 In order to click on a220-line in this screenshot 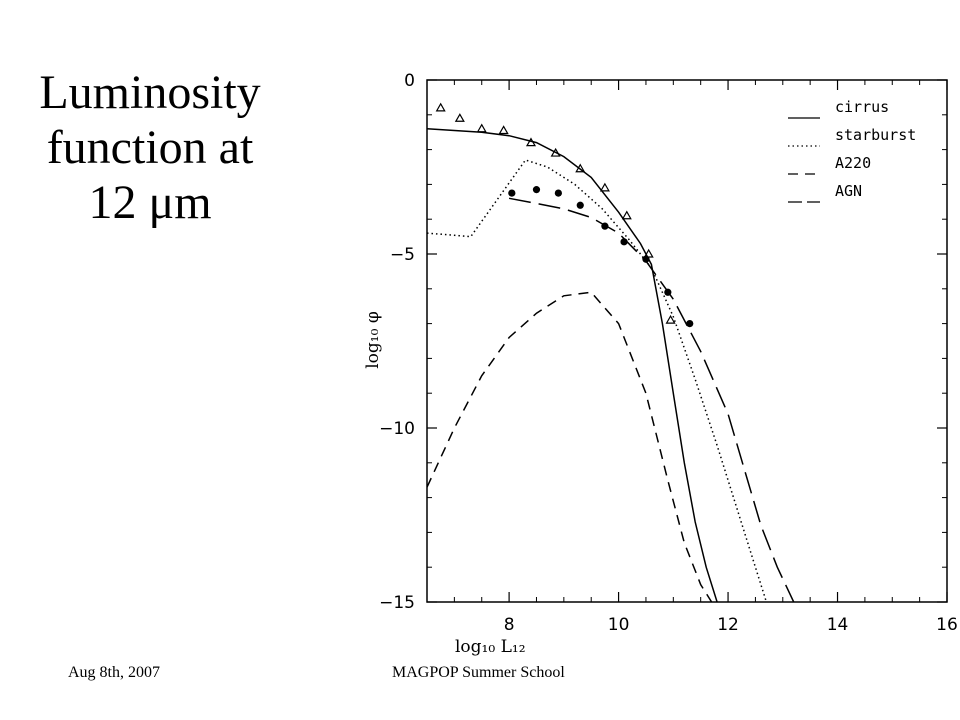, I will do `click(570, 446)`.